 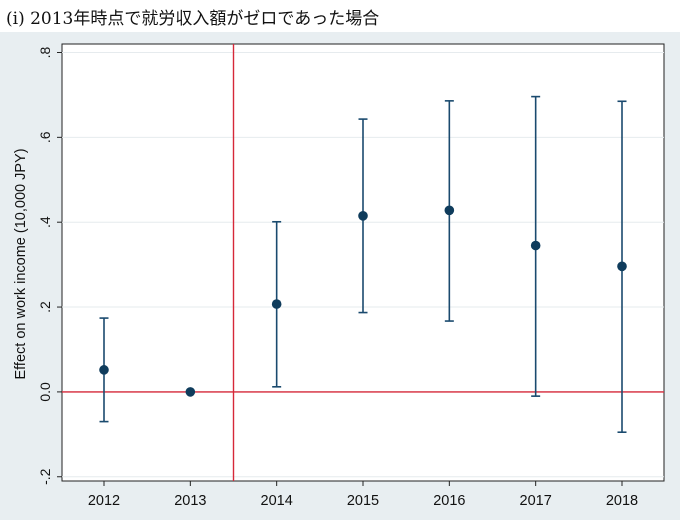 I want to click on x-tick-label: 2016, so click(x=449, y=501).